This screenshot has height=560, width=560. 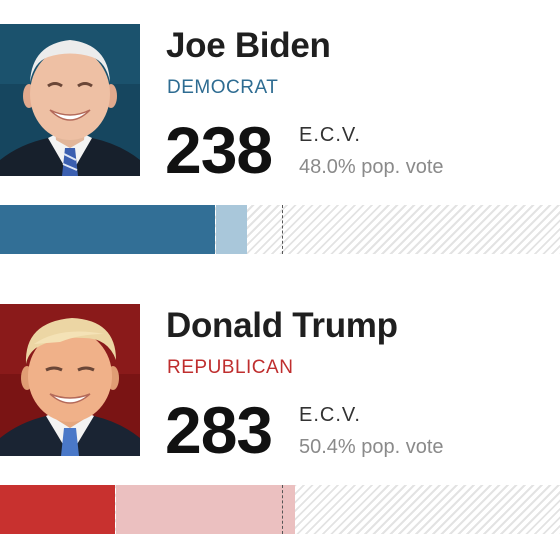 What do you see at coordinates (371, 447) in the screenshot?
I see `popular-vote-share: 50.4% pop. vote` at bounding box center [371, 447].